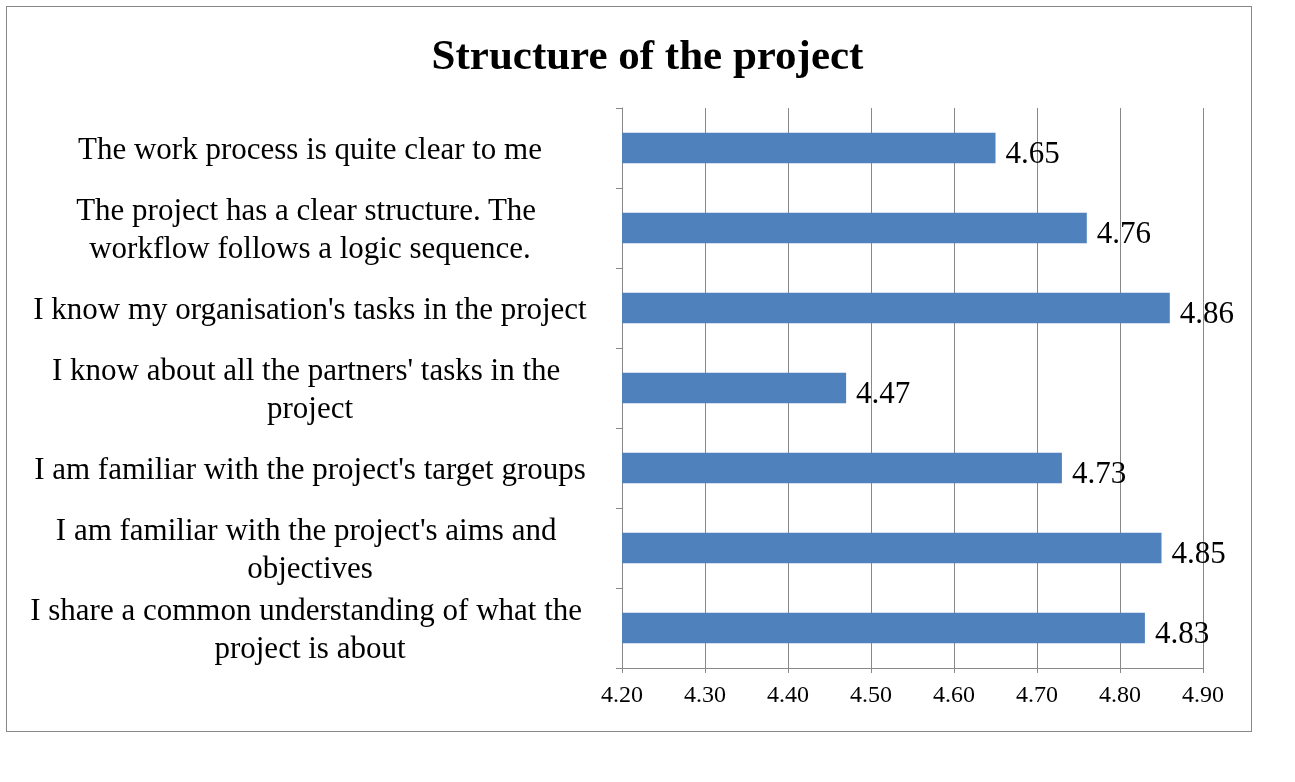 Image resolution: width=1295 pixels, height=782 pixels. I want to click on data-label: 4.85, so click(1198, 552).